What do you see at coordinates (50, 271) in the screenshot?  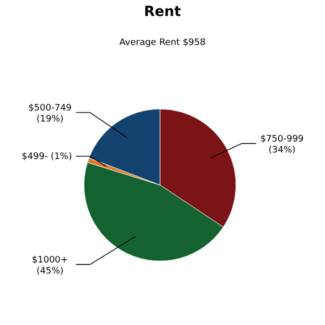 I see `data-label: (45%)` at bounding box center [50, 271].